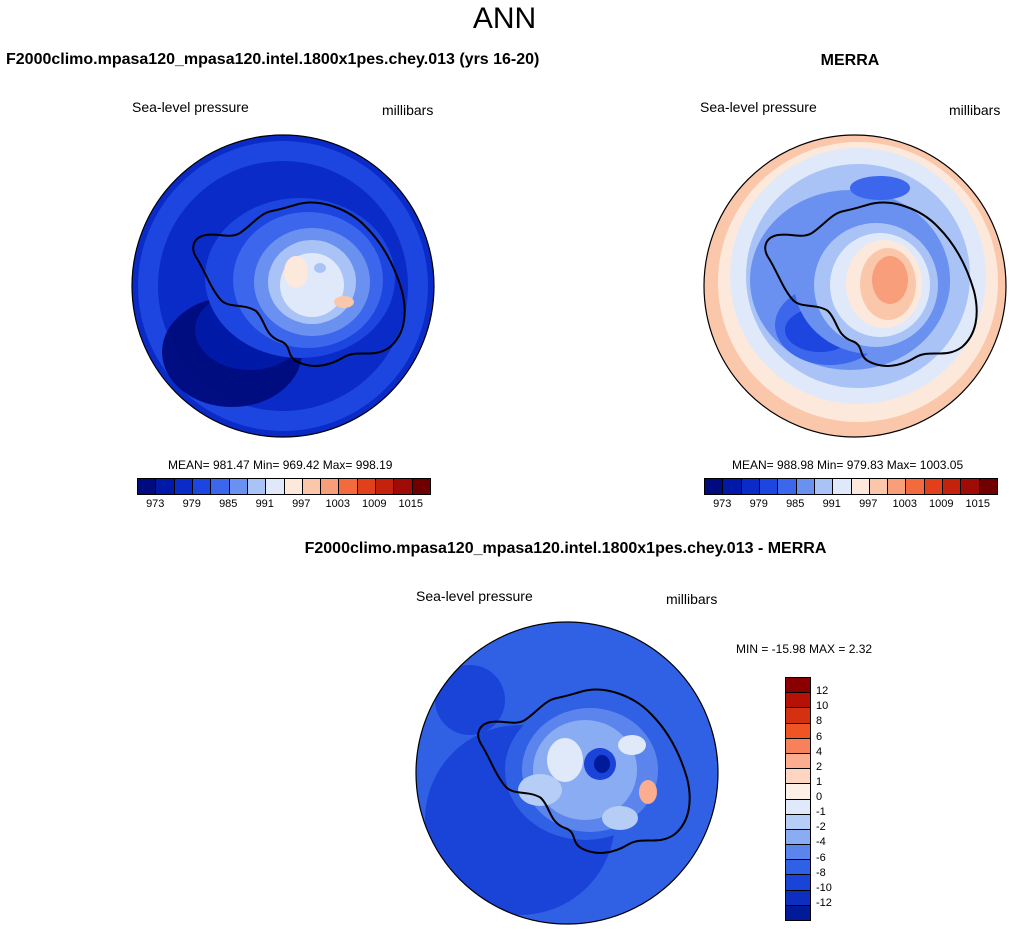 The height and width of the screenshot is (931, 1009). I want to click on obs-colorbar, so click(851, 486).